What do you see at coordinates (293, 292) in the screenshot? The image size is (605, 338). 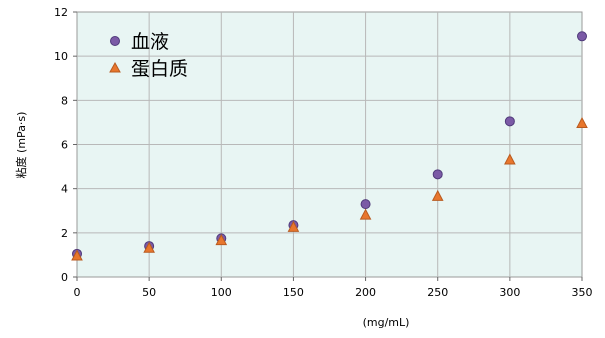 I see `x-tick-label: 150` at bounding box center [293, 292].